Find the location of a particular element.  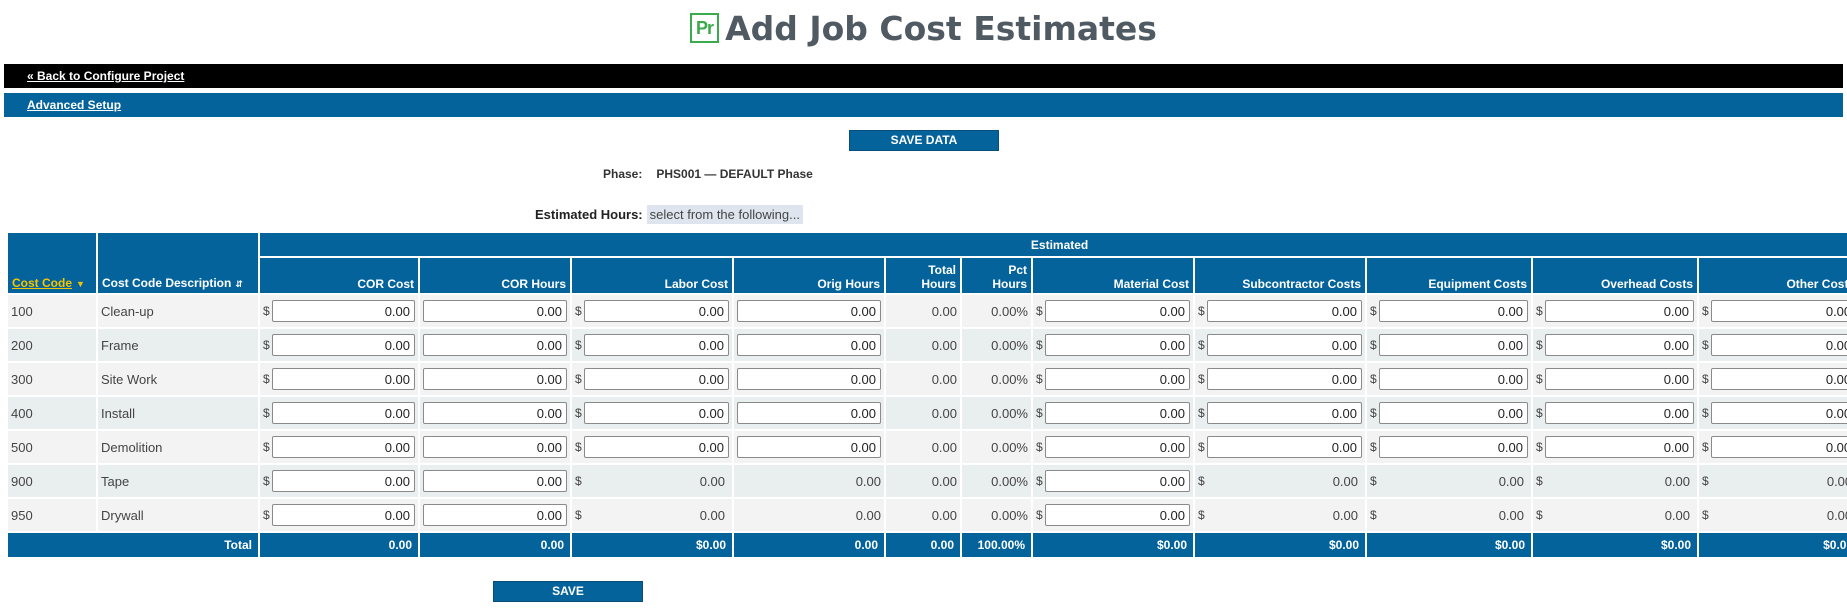

advanced-setup-link: Advanced Setup is located at coordinates (74, 105).